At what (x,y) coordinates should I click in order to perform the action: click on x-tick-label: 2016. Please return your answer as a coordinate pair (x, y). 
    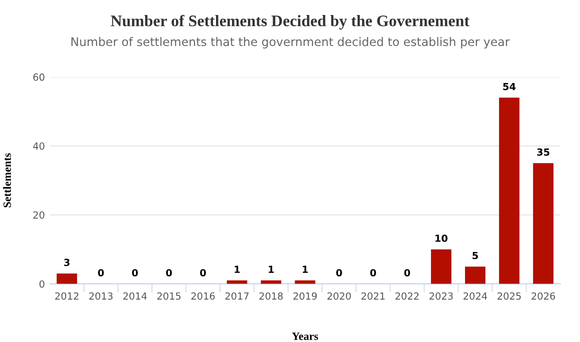
    Looking at the image, I should click on (203, 296).